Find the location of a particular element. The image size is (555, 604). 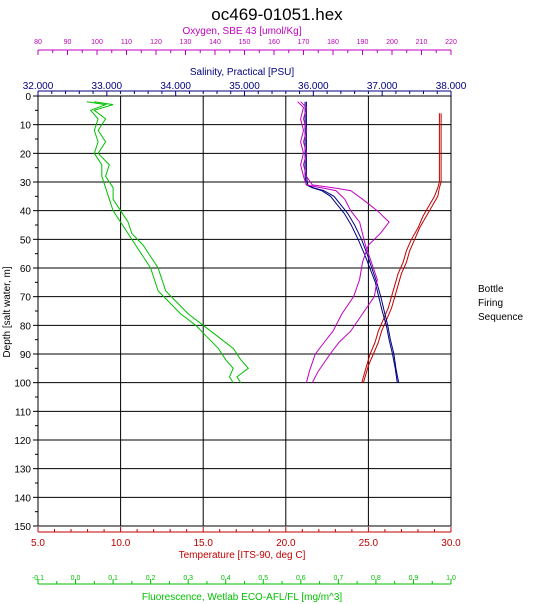

depth-tick-label: 150 is located at coordinates (22, 527).